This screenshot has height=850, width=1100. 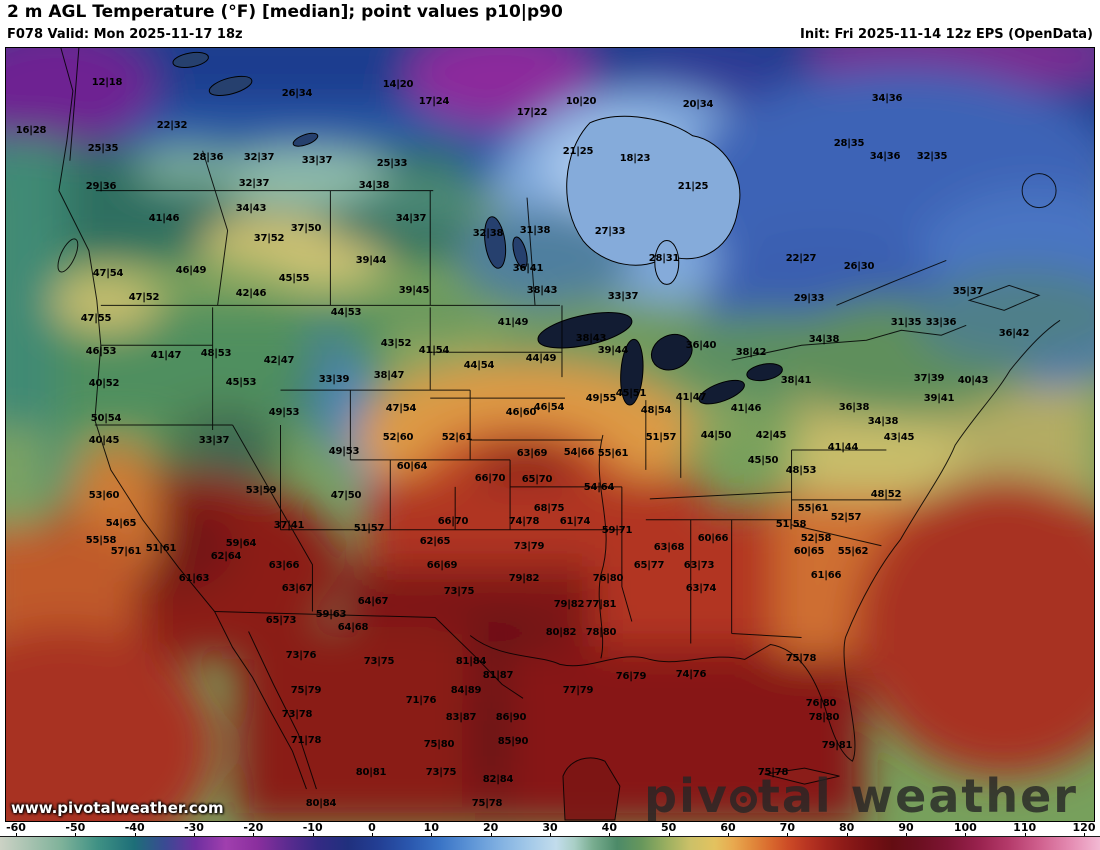 I want to click on colorbar-tick-label: 0, so click(x=372, y=827).